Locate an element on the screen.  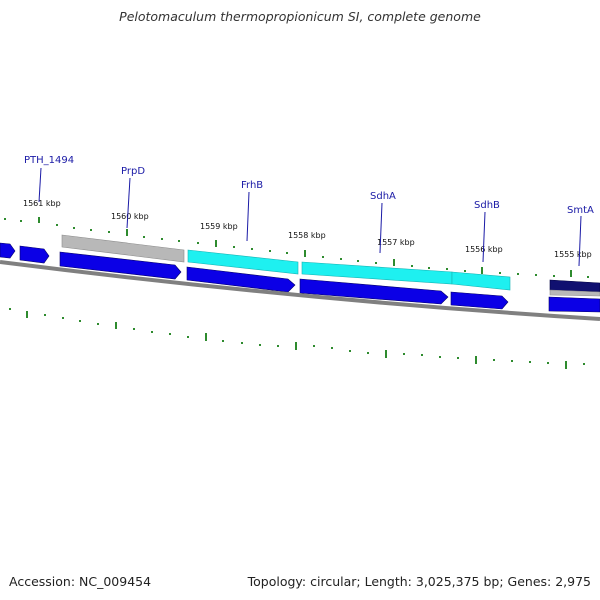
scale-label: 1560 kbp is located at coordinates (130, 216).